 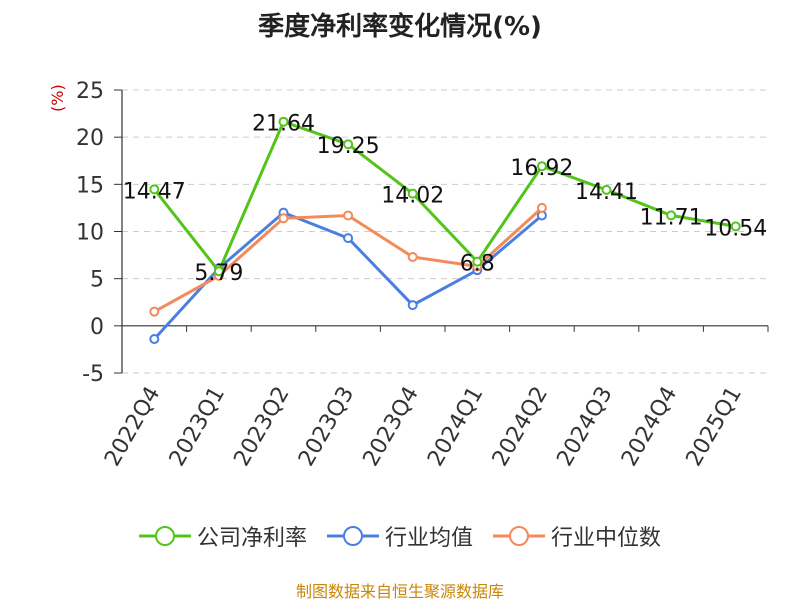 What do you see at coordinates (519, 536) in the screenshot?
I see `legend-swatch-industry-median` at bounding box center [519, 536].